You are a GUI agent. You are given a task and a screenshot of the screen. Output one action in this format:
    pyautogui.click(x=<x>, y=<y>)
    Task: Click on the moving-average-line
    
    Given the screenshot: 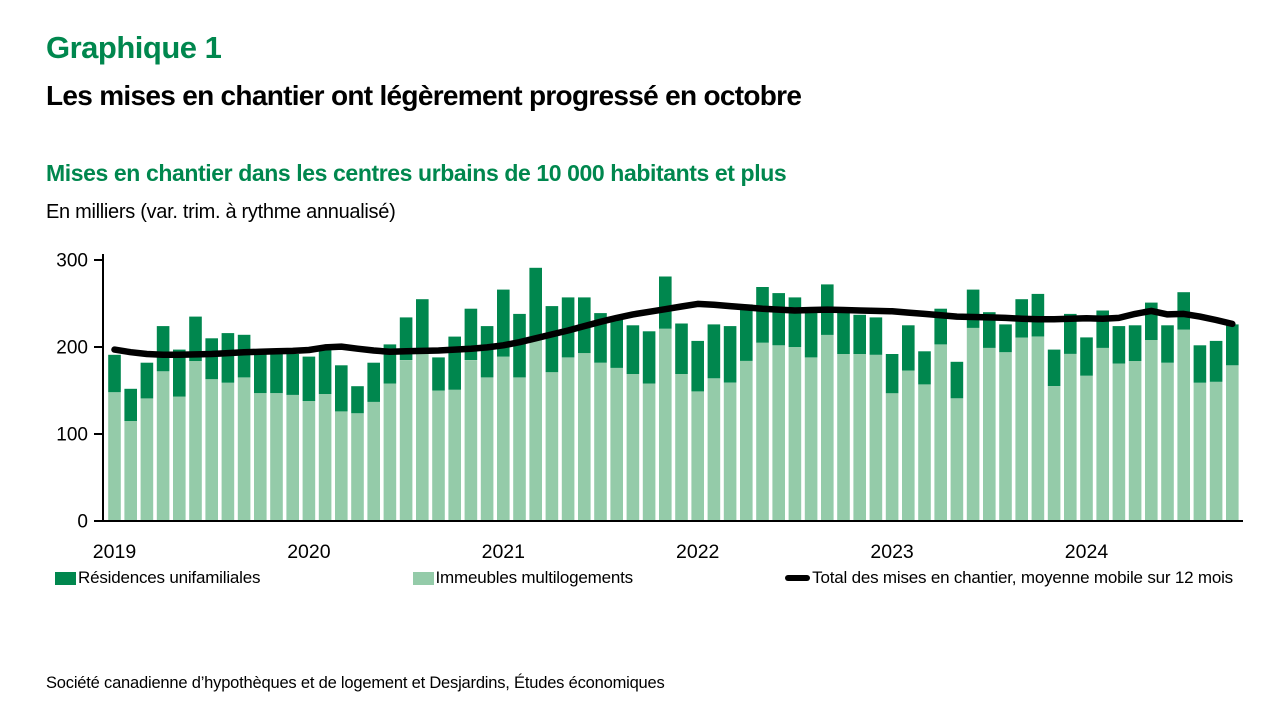 What is the action you would take?
    pyautogui.click(x=673, y=329)
    